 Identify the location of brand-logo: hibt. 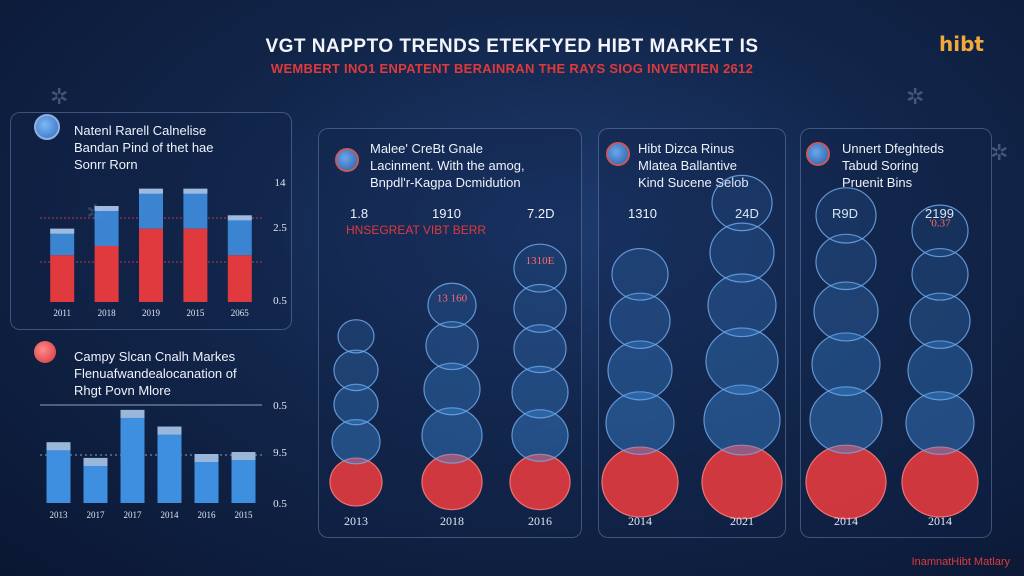
(961, 44).